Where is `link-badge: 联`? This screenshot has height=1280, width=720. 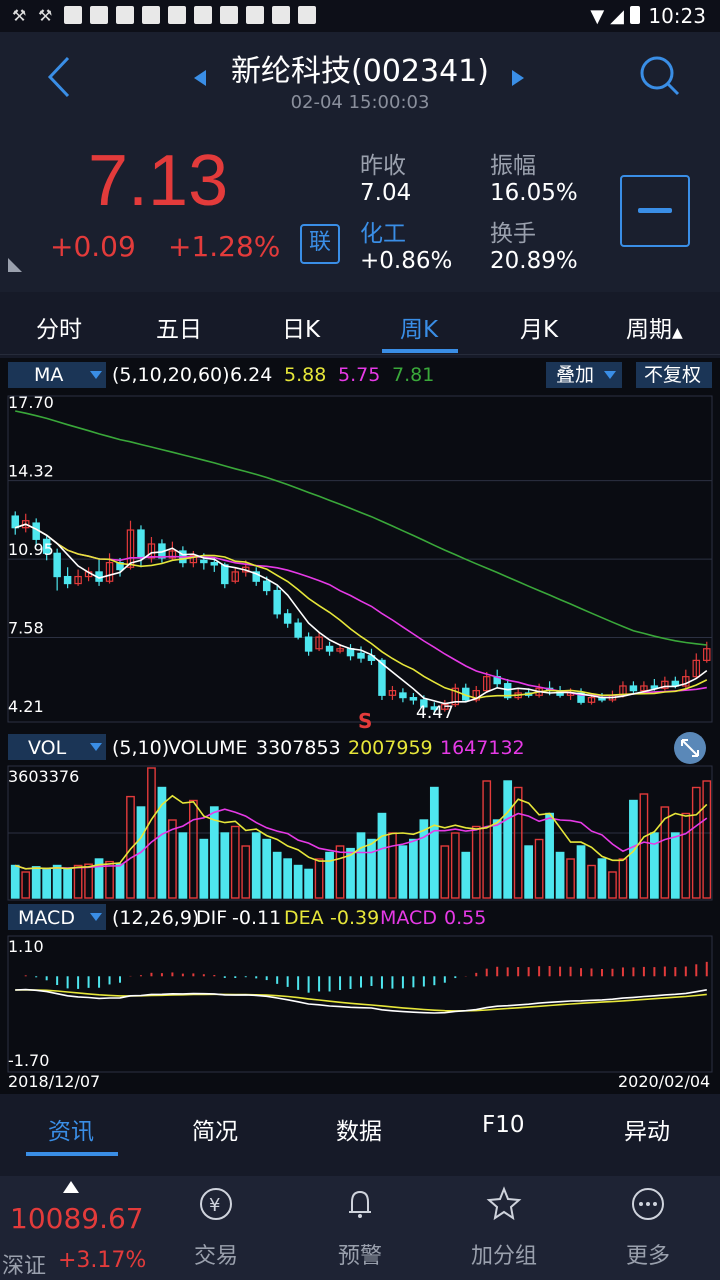 link-badge: 联 is located at coordinates (320, 244).